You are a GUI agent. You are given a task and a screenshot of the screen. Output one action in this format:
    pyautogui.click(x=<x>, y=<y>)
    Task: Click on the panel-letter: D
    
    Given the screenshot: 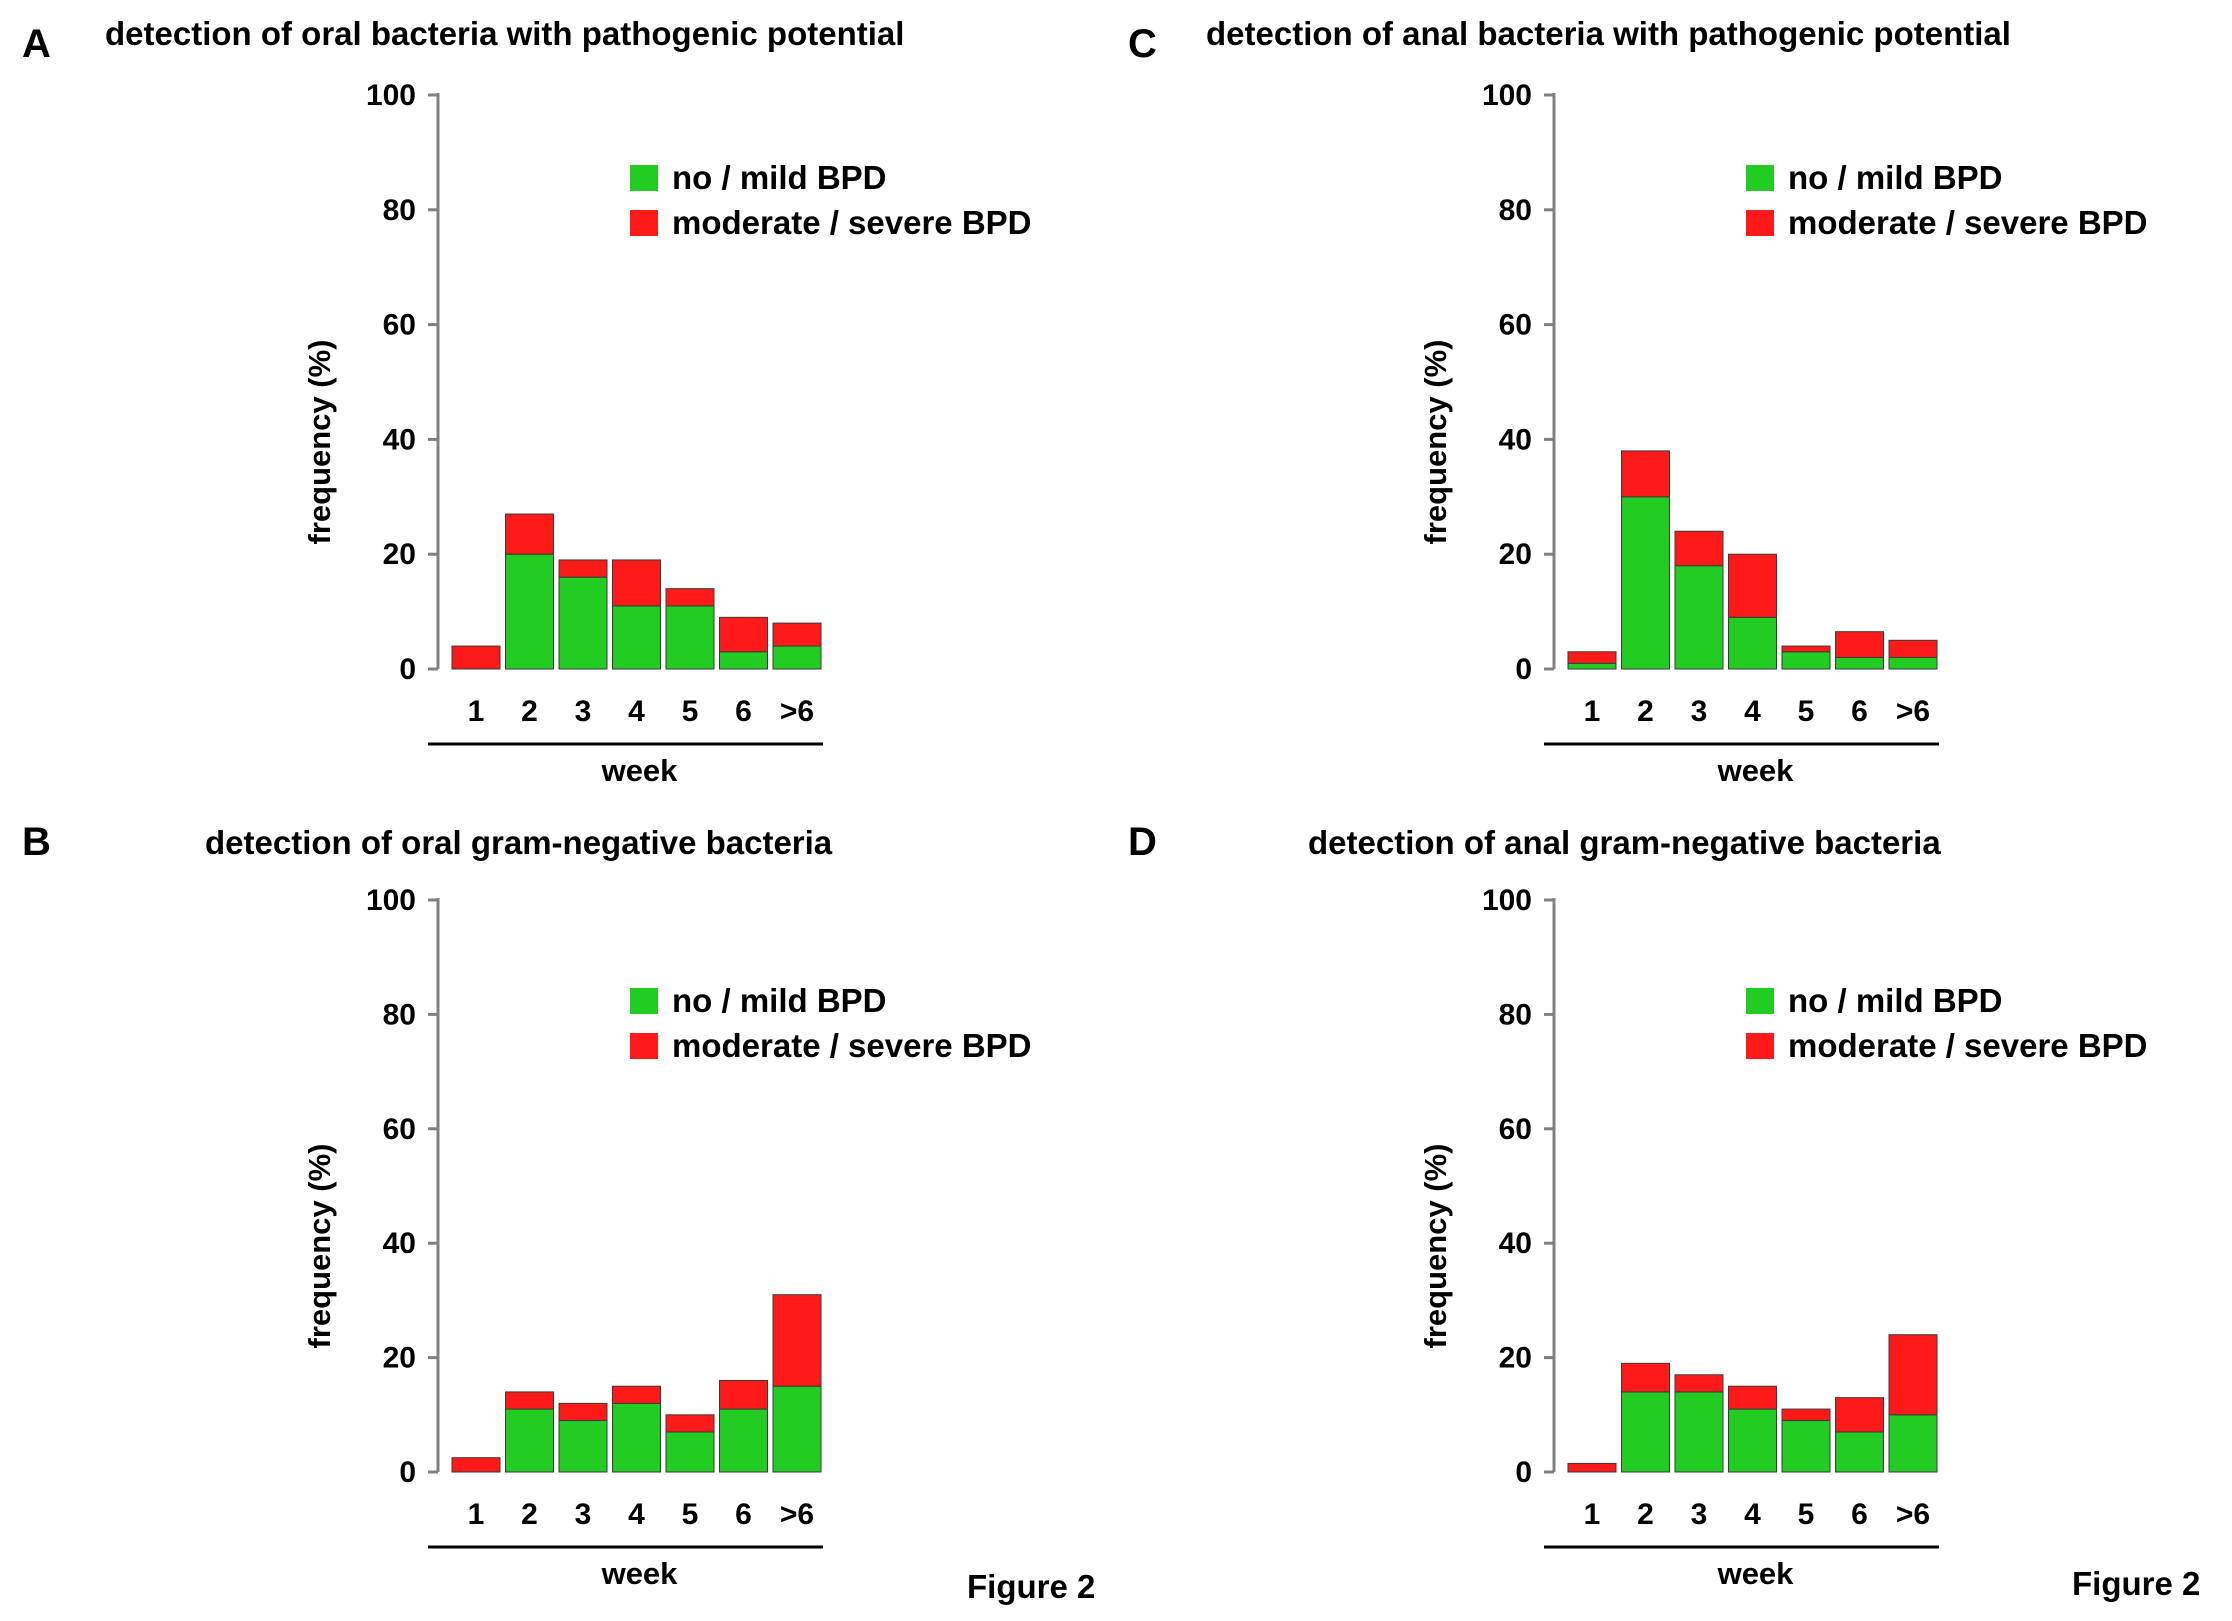 What is the action you would take?
    pyautogui.click(x=1142, y=842)
    